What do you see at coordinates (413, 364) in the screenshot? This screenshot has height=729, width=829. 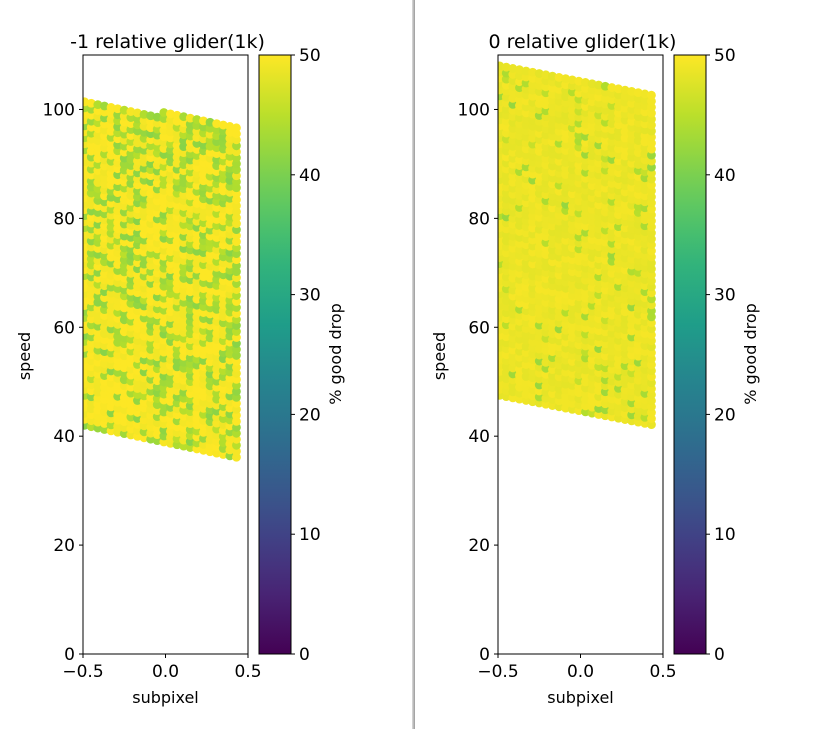 I see `pane-divider` at bounding box center [413, 364].